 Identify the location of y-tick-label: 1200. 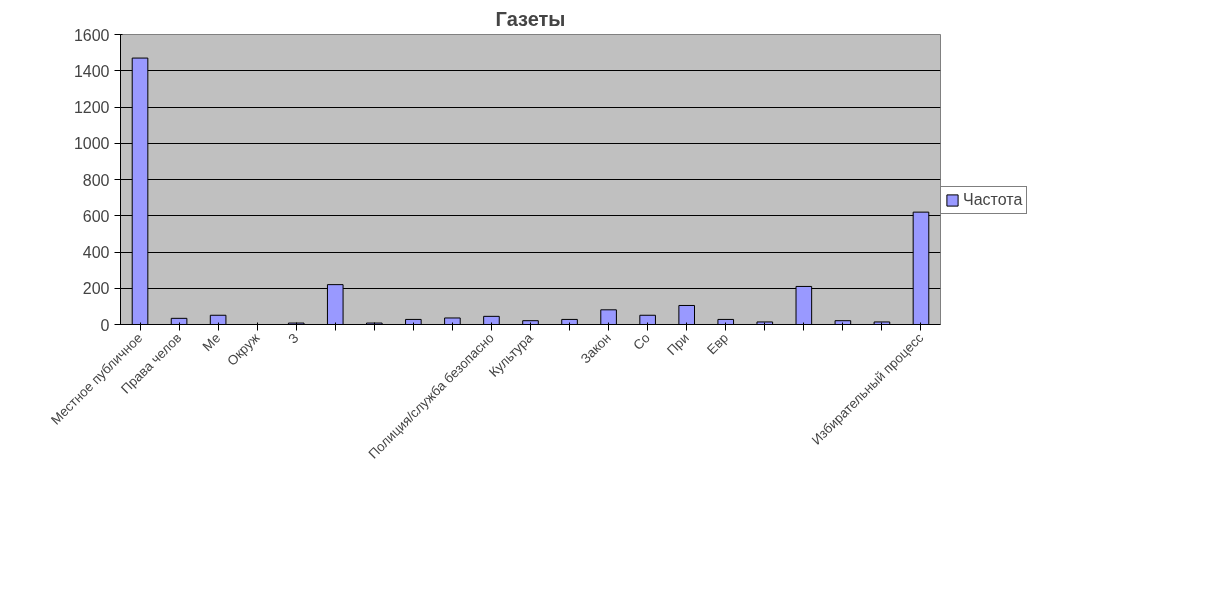
(91, 107).